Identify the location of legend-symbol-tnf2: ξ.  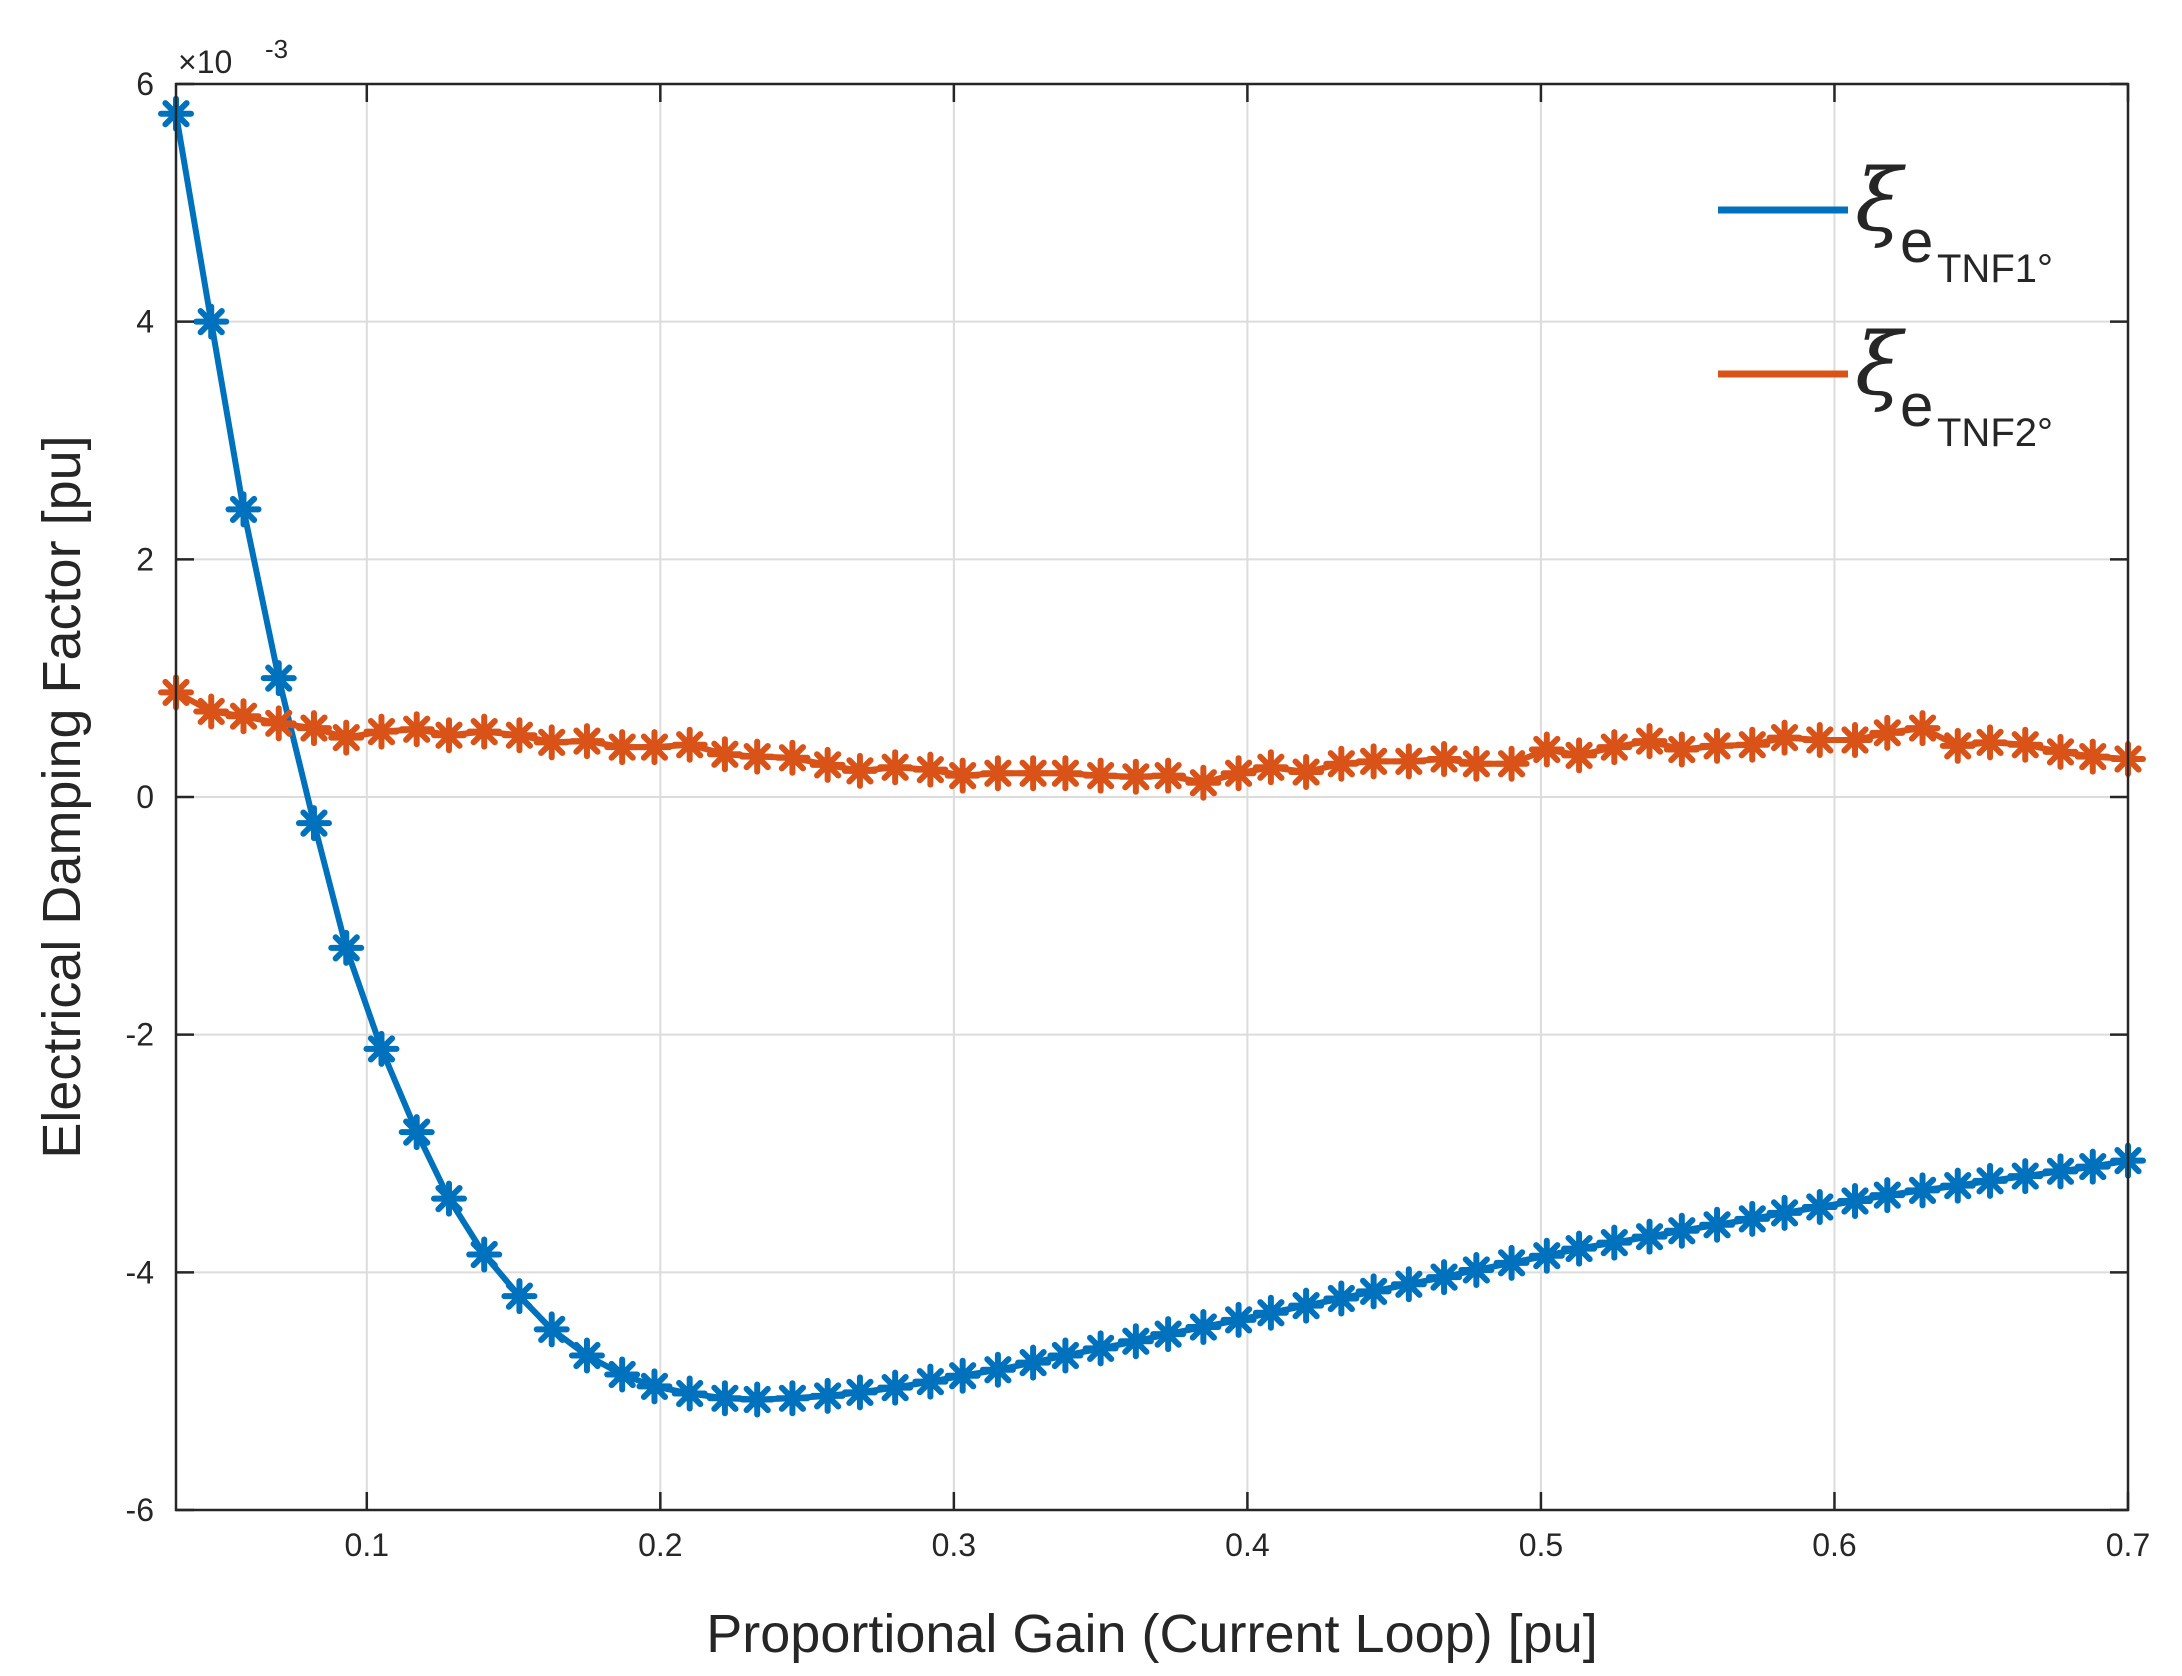
(1880, 365).